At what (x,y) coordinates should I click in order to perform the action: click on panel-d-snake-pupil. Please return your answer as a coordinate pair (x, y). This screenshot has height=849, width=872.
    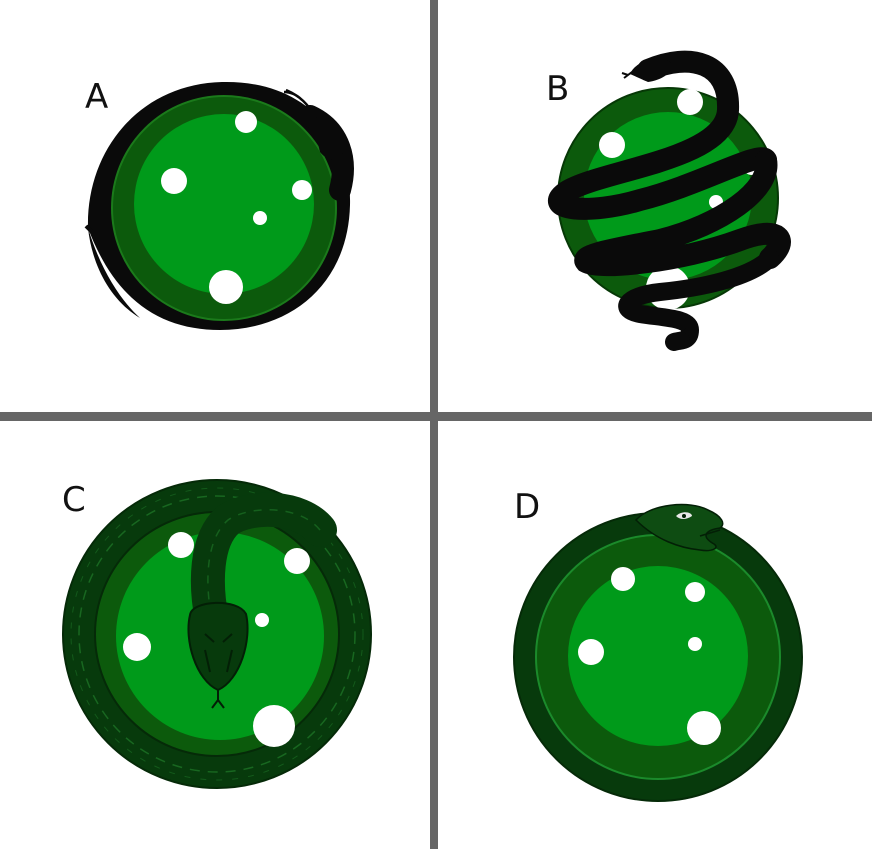
    Looking at the image, I should click on (684, 516).